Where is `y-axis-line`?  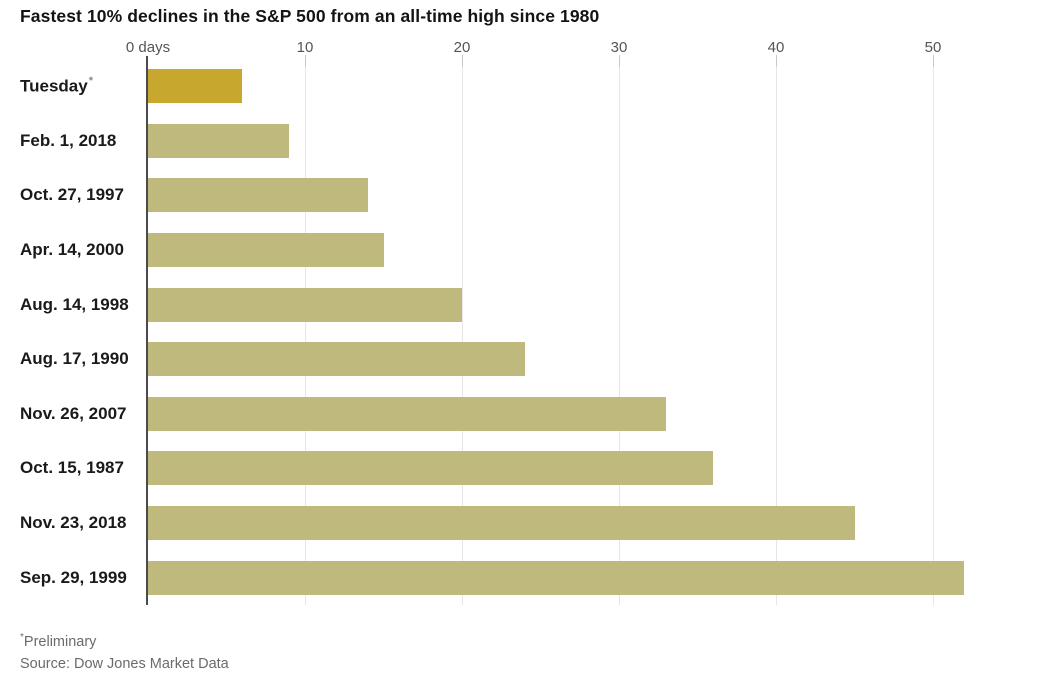 y-axis-line is located at coordinates (147, 330).